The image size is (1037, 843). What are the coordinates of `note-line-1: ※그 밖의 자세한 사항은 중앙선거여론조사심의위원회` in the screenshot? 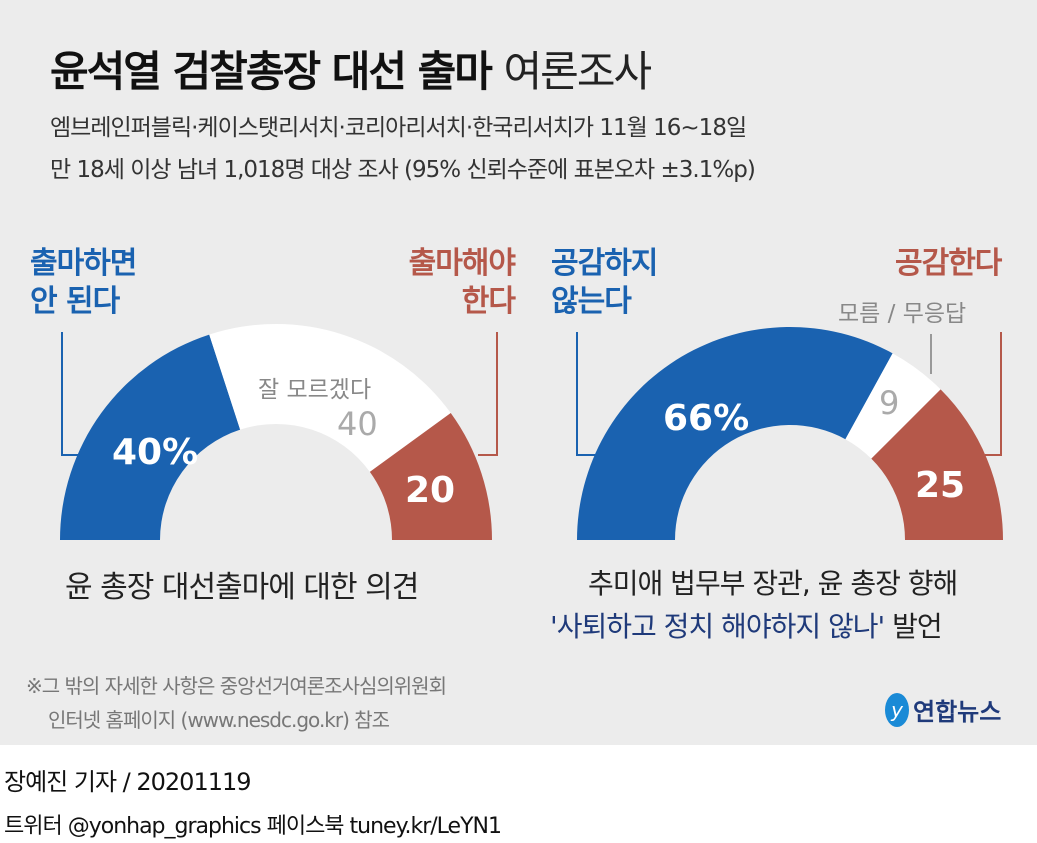 It's located at (236, 686).